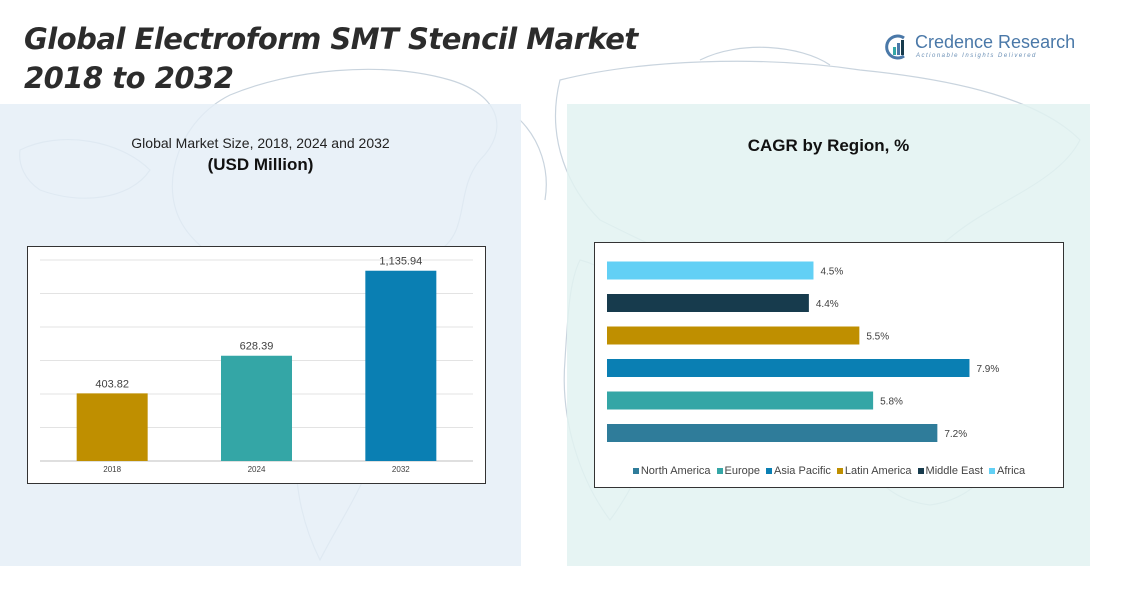 Image resolution: width=1121 pixels, height=591 pixels. What do you see at coordinates (772, 433) in the screenshot?
I see `hbar-north-america` at bounding box center [772, 433].